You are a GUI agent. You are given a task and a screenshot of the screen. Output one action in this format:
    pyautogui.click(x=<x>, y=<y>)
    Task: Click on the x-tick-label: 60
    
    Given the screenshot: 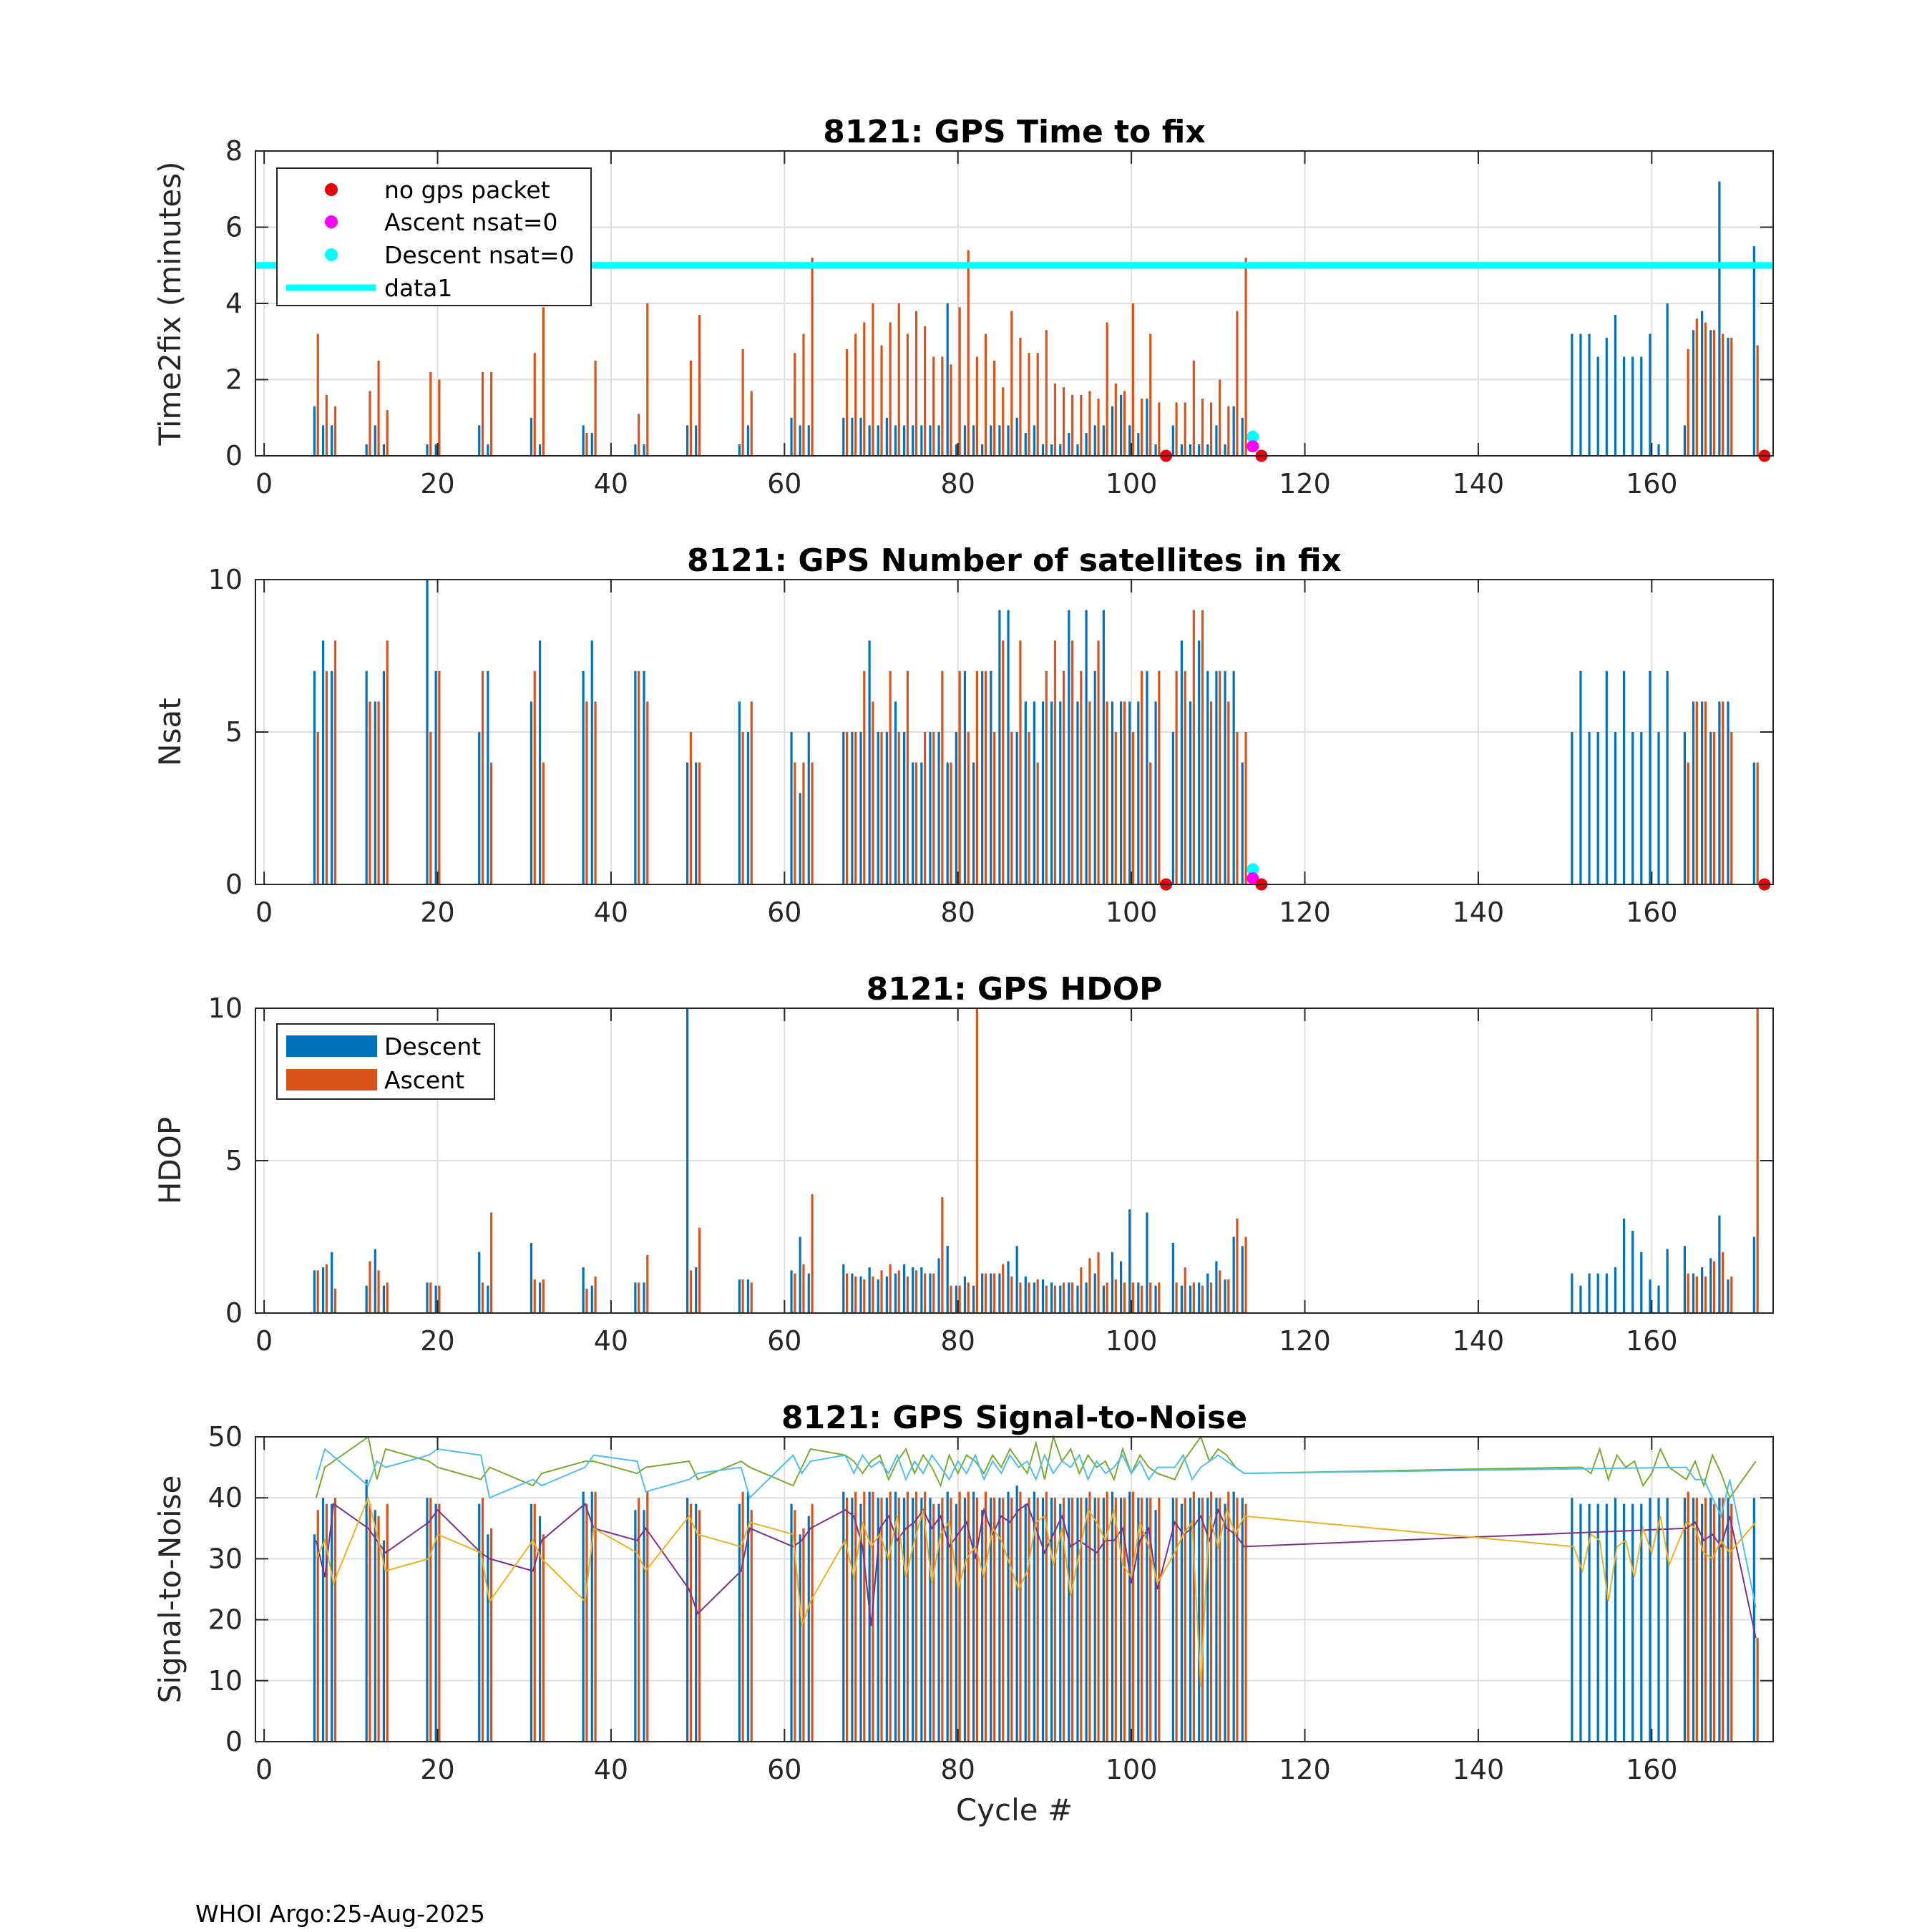 What is the action you would take?
    pyautogui.click(x=784, y=483)
    